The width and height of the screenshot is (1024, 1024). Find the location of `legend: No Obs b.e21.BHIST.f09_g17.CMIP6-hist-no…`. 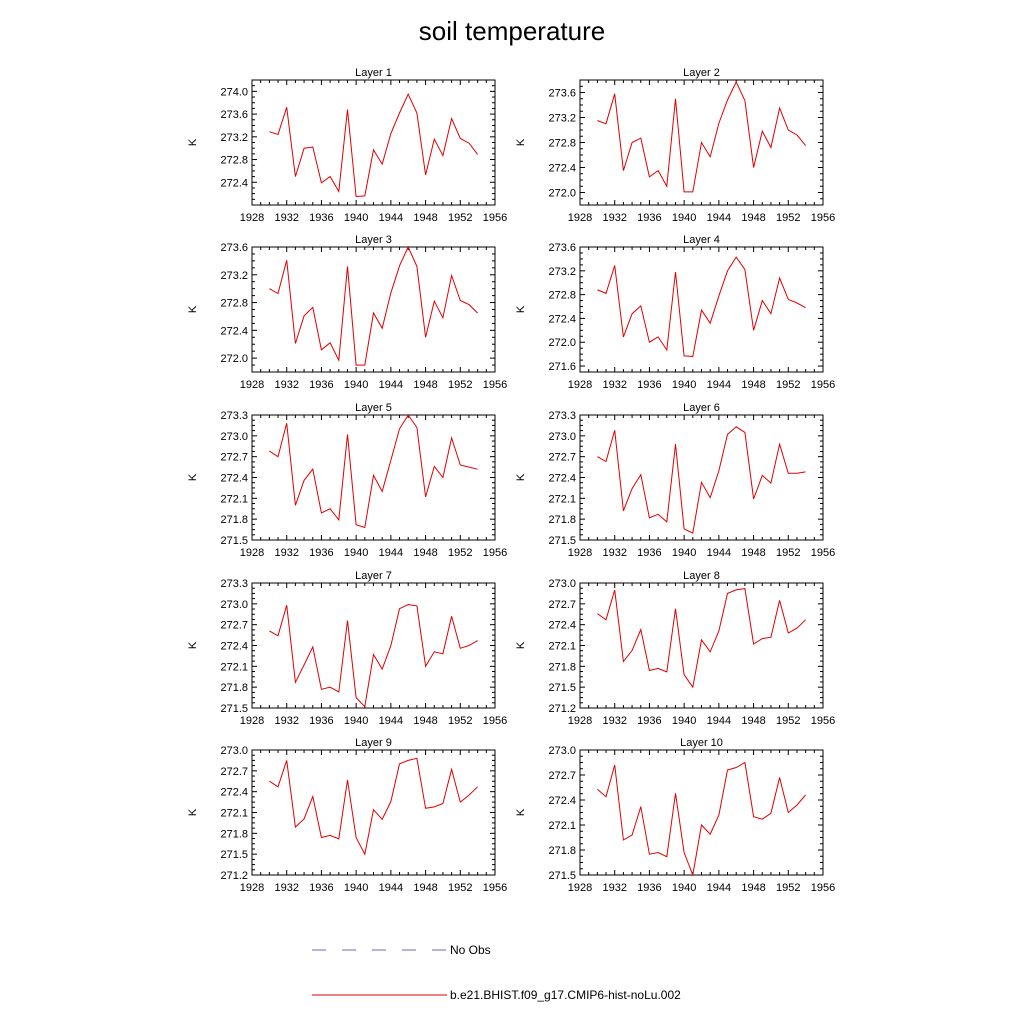

legend: No Obs b.e21.BHIST.f09_g17.CMIP6-hist-no… is located at coordinates (496, 972).